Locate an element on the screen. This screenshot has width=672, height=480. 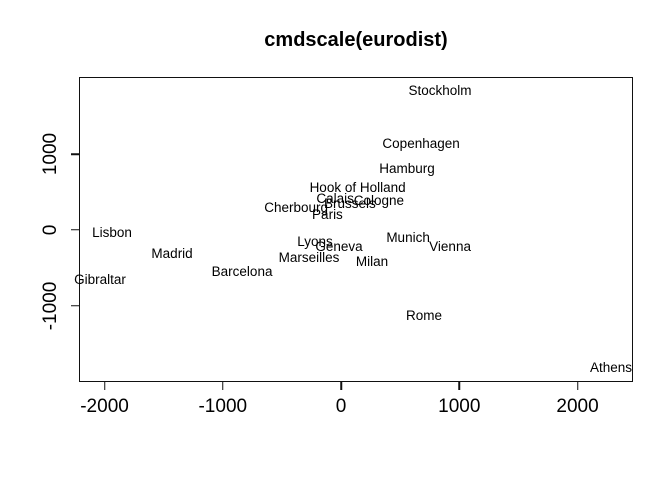
city-label-barcelona: Barcelona is located at coordinates (242, 271).